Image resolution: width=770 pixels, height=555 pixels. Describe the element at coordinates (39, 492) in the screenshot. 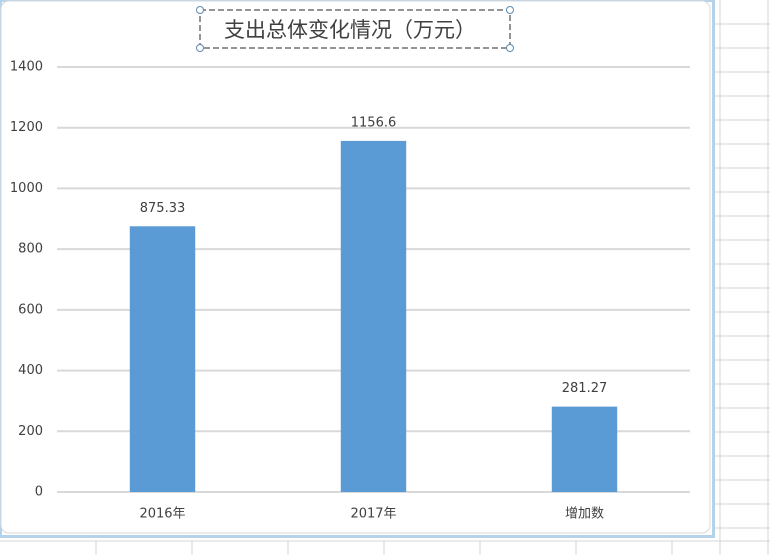

I see `y-tick-label: 0` at that location.